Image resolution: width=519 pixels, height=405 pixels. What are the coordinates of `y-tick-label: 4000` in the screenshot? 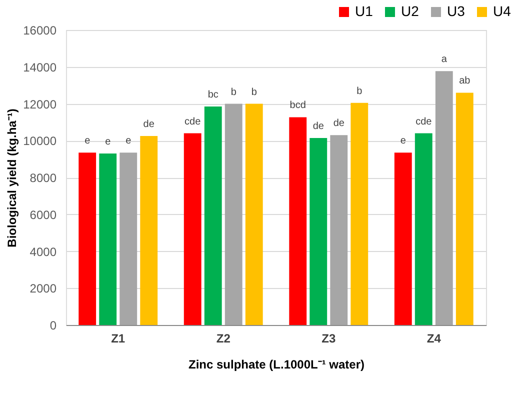 It's located at (43, 251).